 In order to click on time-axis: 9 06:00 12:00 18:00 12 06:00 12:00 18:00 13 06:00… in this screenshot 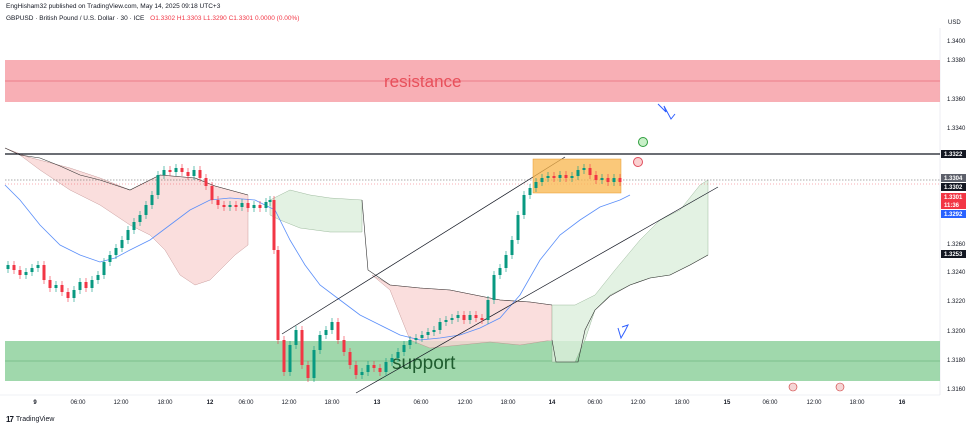, I will do `click(469, 403)`.